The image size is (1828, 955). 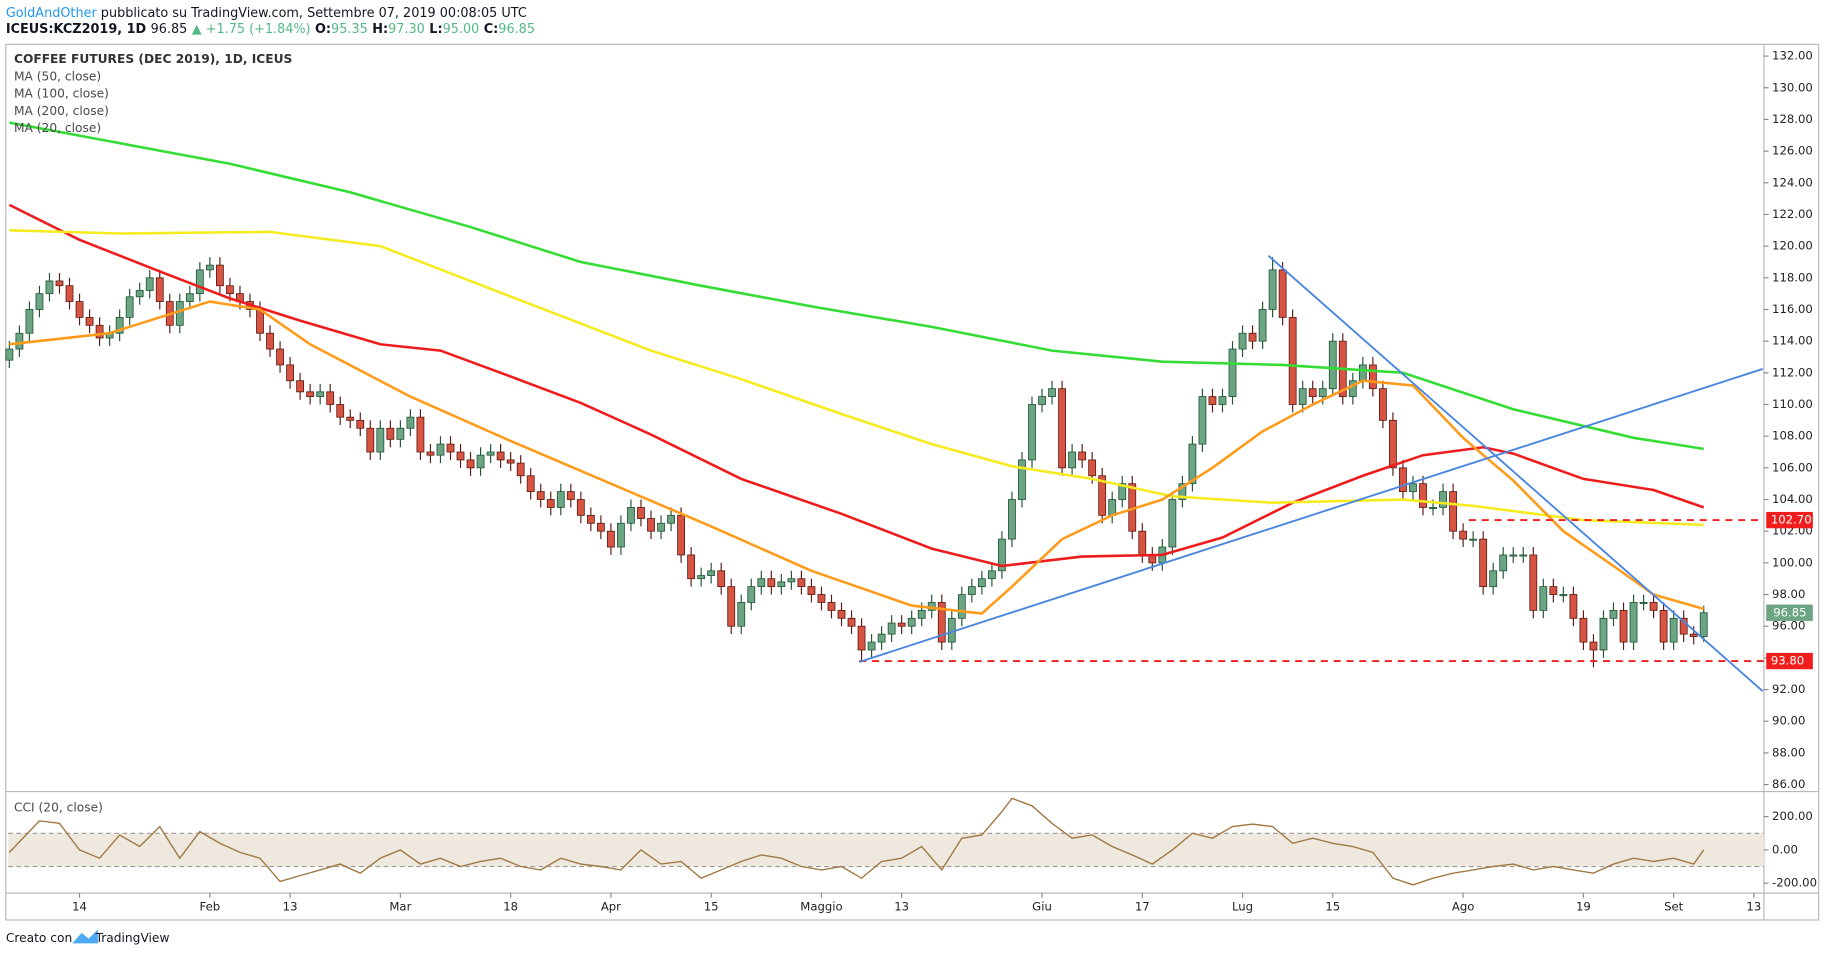 I want to click on y-tick-label: 88.00, so click(x=1788, y=752).